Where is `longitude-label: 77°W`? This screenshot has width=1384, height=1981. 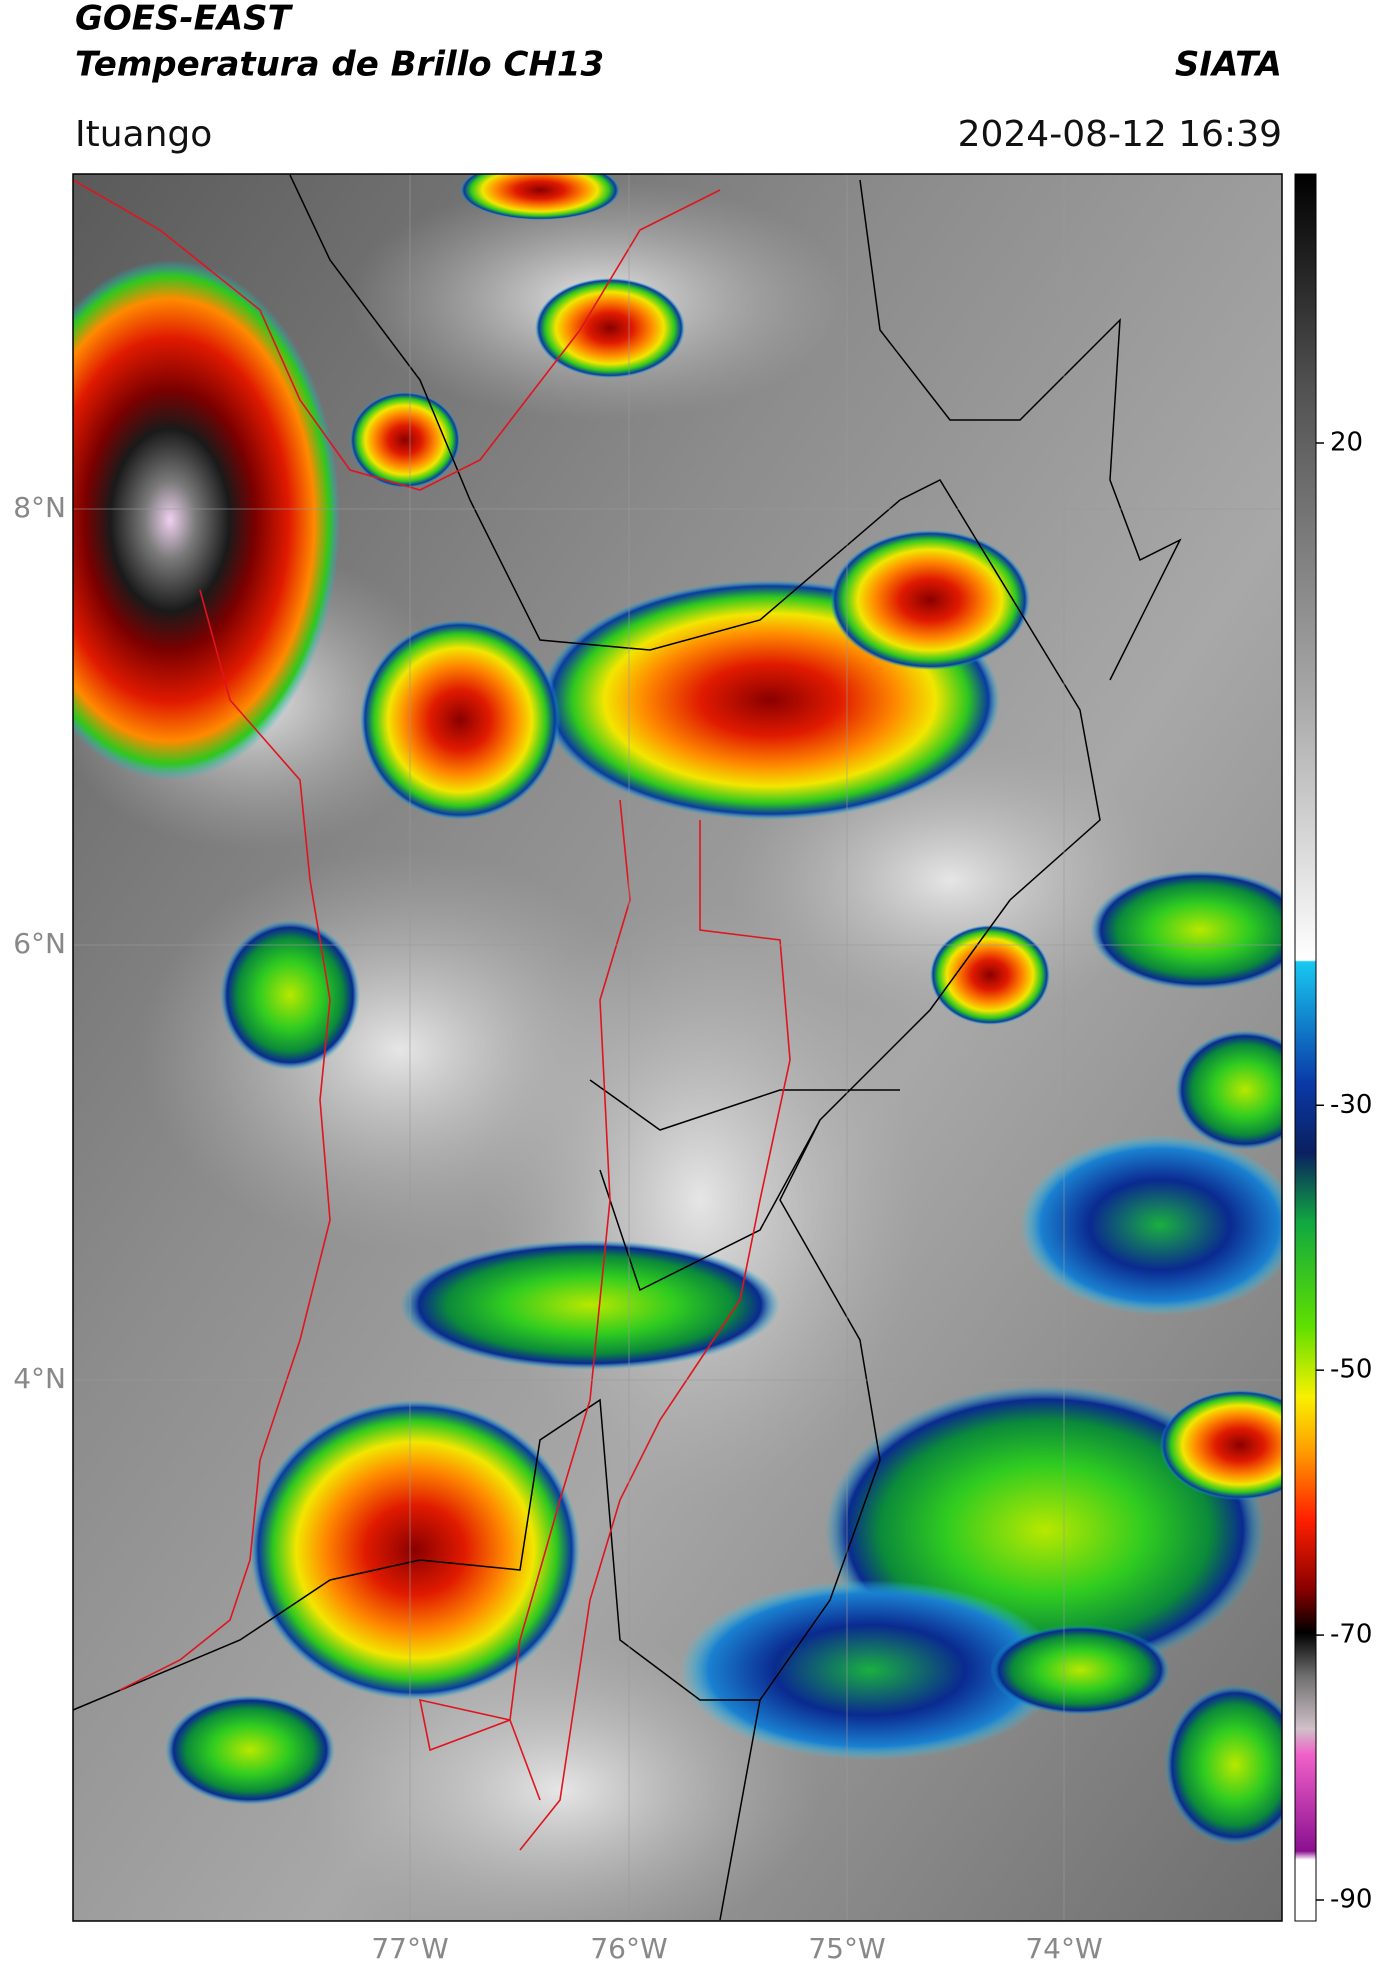 longitude-label: 77°W is located at coordinates (409, 1948).